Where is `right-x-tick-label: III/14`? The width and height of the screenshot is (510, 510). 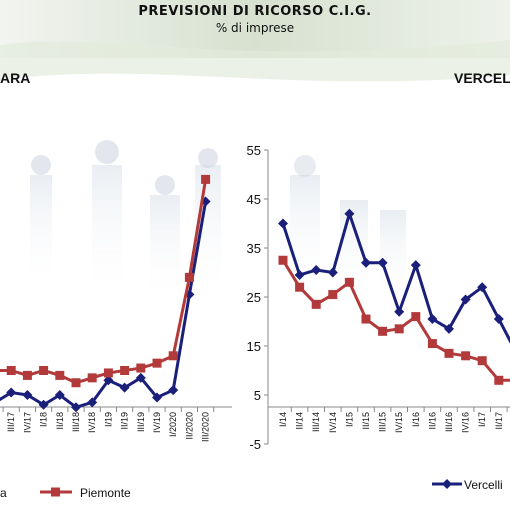 right-x-tick-label: III/14 is located at coordinates (316, 422).